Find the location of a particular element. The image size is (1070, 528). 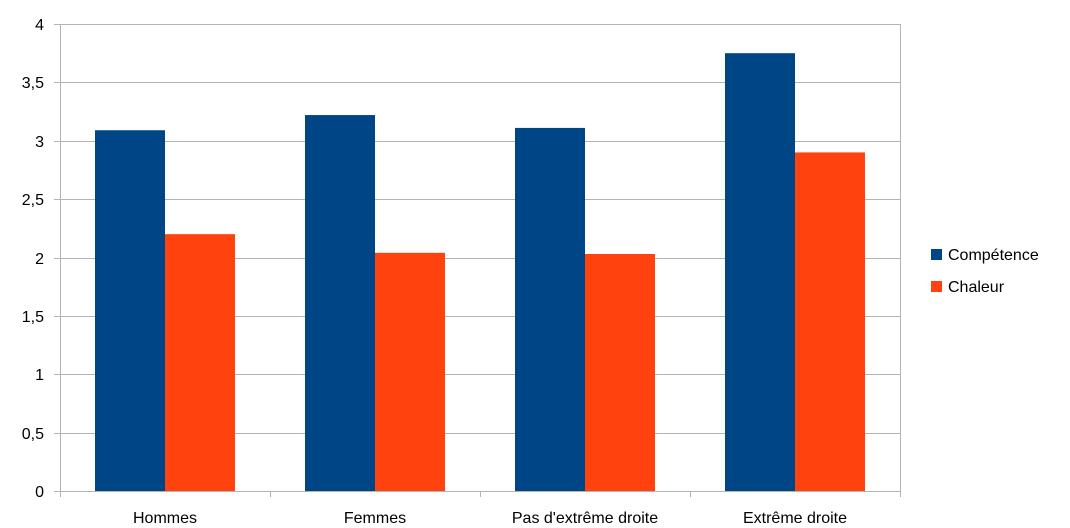

legend-label: Compétence is located at coordinates (993, 255).